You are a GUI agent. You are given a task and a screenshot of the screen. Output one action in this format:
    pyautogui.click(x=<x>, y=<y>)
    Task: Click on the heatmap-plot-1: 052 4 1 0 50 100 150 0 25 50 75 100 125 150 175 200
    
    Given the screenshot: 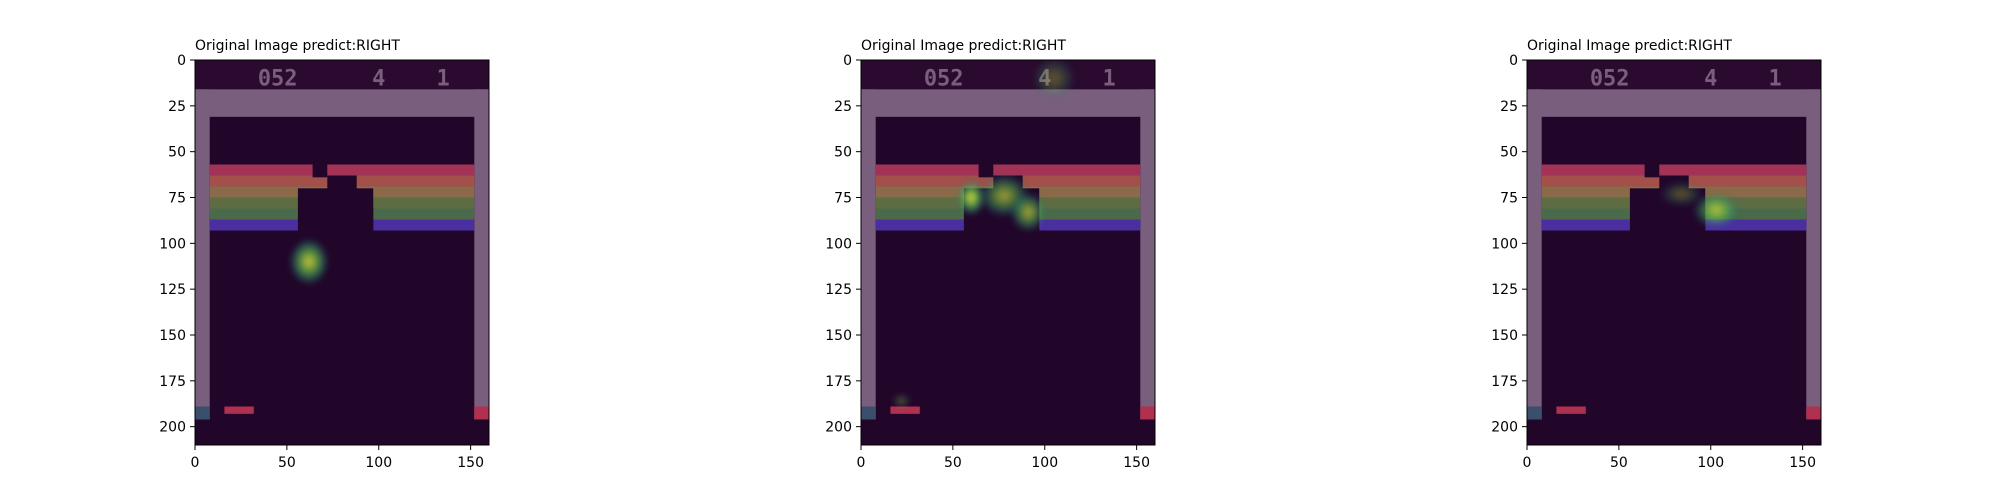 What is the action you would take?
    pyautogui.click(x=324, y=262)
    